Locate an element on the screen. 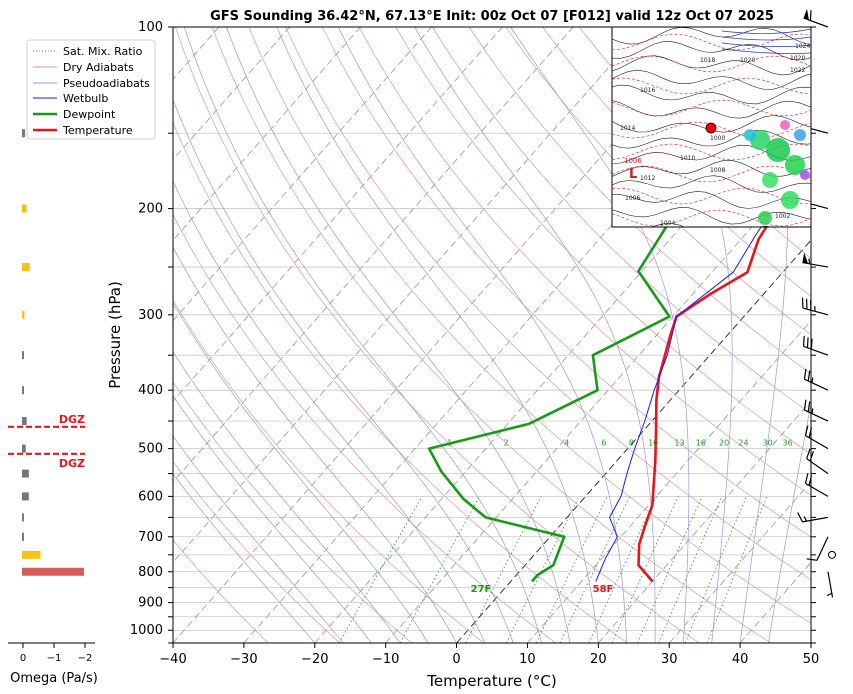  profile-temperature is located at coordinates (724, 369).